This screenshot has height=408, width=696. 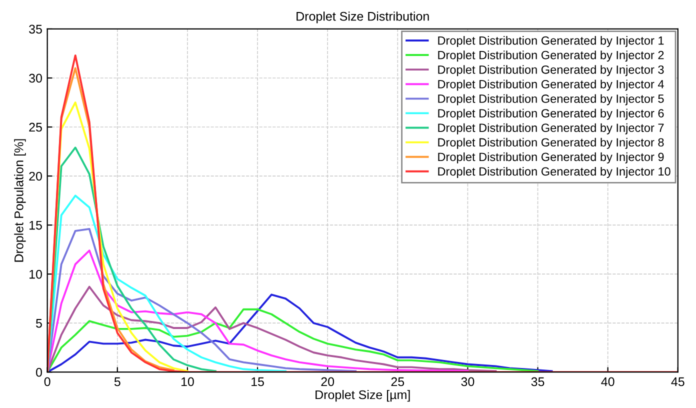 What do you see at coordinates (554, 172) in the screenshot?
I see `legend-label: Droplet Distribution Generated by Injector 10` at bounding box center [554, 172].